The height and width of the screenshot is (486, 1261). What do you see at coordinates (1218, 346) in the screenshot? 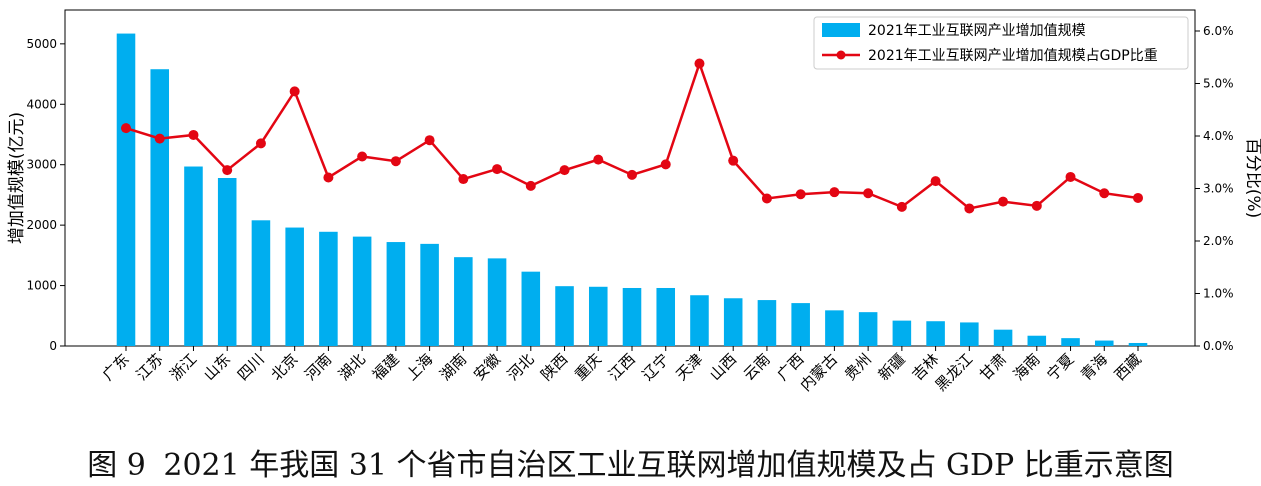
I see `y-right-tick-label: 0.0%` at bounding box center [1218, 346].